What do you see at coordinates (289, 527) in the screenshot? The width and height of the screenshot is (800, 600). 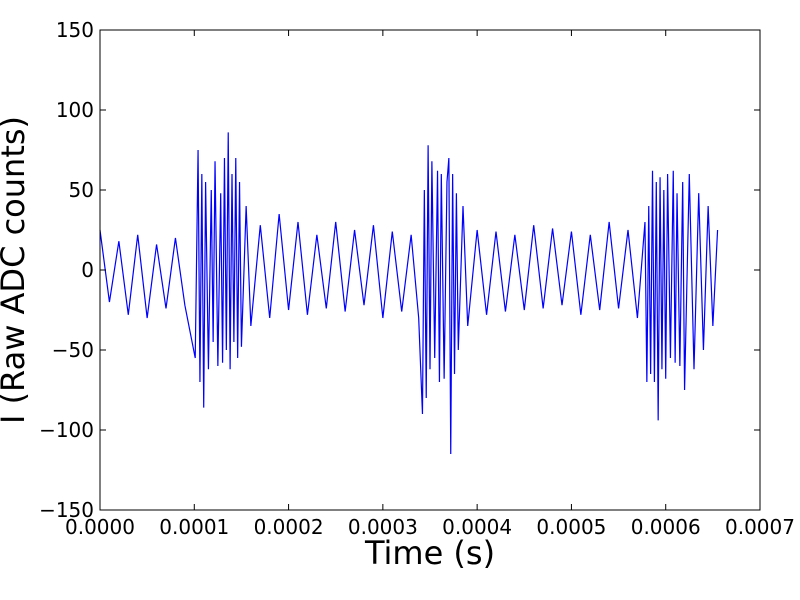 I see `x-tick-label: 0.0002` at bounding box center [289, 527].